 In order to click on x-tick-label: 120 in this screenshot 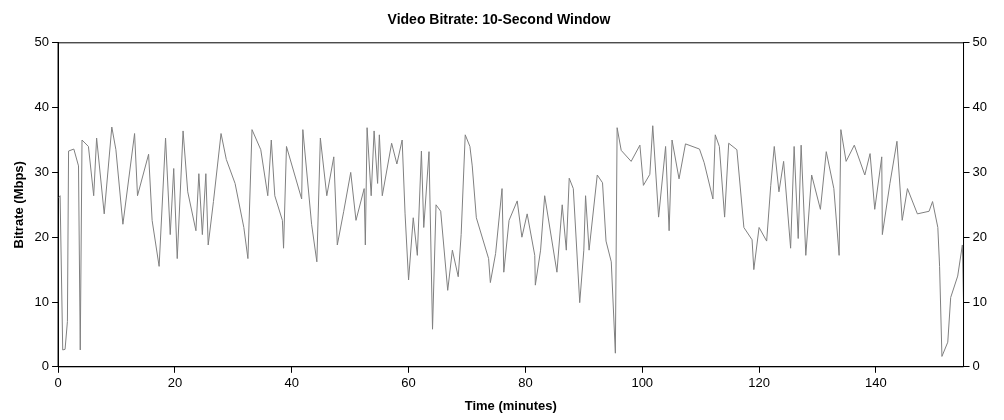, I will do `click(759, 383)`.